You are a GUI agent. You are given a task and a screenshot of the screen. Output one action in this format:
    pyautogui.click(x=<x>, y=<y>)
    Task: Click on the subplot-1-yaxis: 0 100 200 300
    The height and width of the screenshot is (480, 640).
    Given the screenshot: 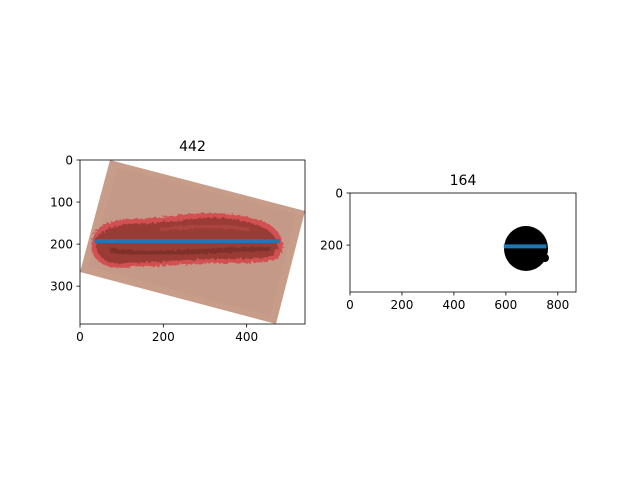 What is the action you would take?
    pyautogui.click(x=65, y=224)
    